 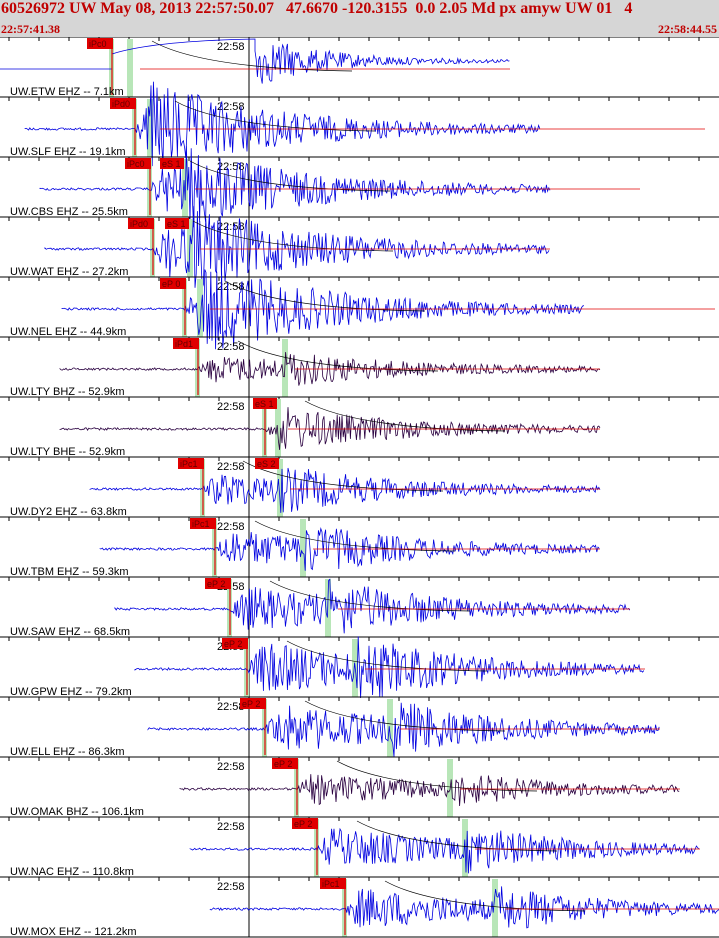 I want to click on station-label: UW.NEL EHZ -- 44.9km, so click(x=68, y=332).